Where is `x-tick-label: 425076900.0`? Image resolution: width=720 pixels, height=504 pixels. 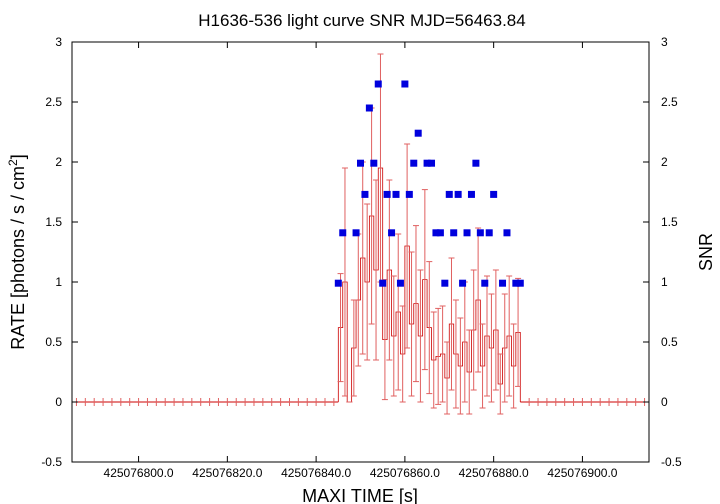 x-tick-label: 425076900.0 is located at coordinates (582, 473).